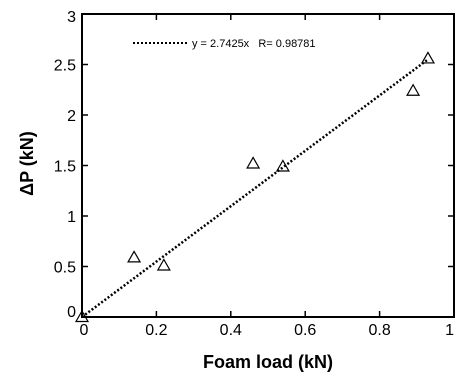  Describe the element at coordinates (156, 330) in the screenshot. I see `x-tick-label: 0.2` at that location.